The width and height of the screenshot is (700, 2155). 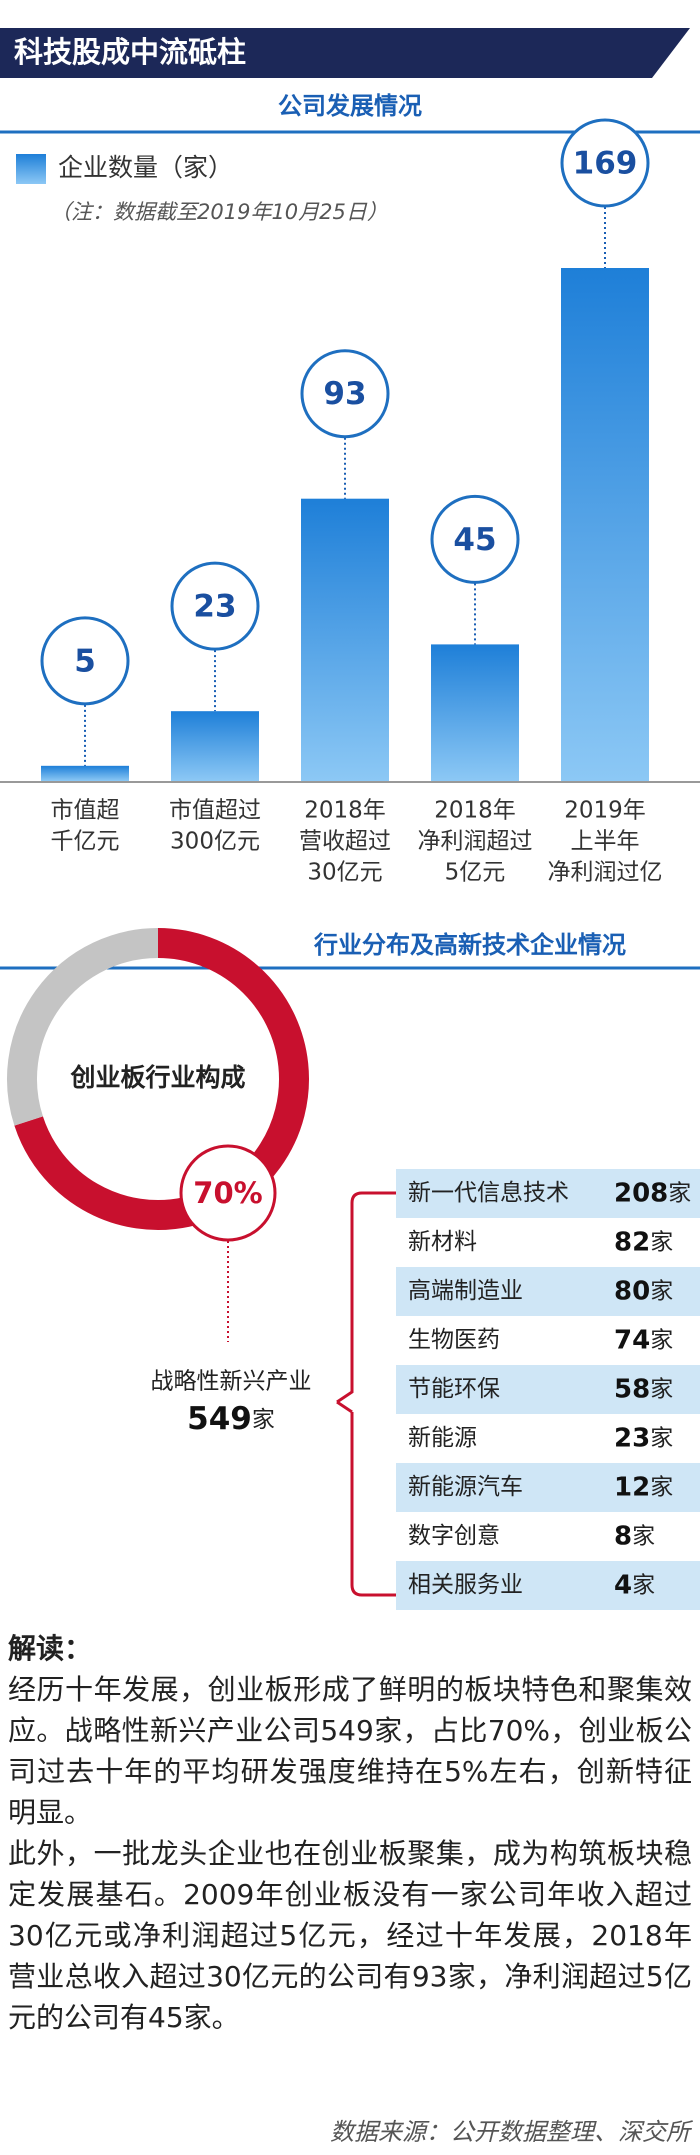 What do you see at coordinates (623, 1536) in the screenshot?
I see `row-number: 8` at bounding box center [623, 1536].